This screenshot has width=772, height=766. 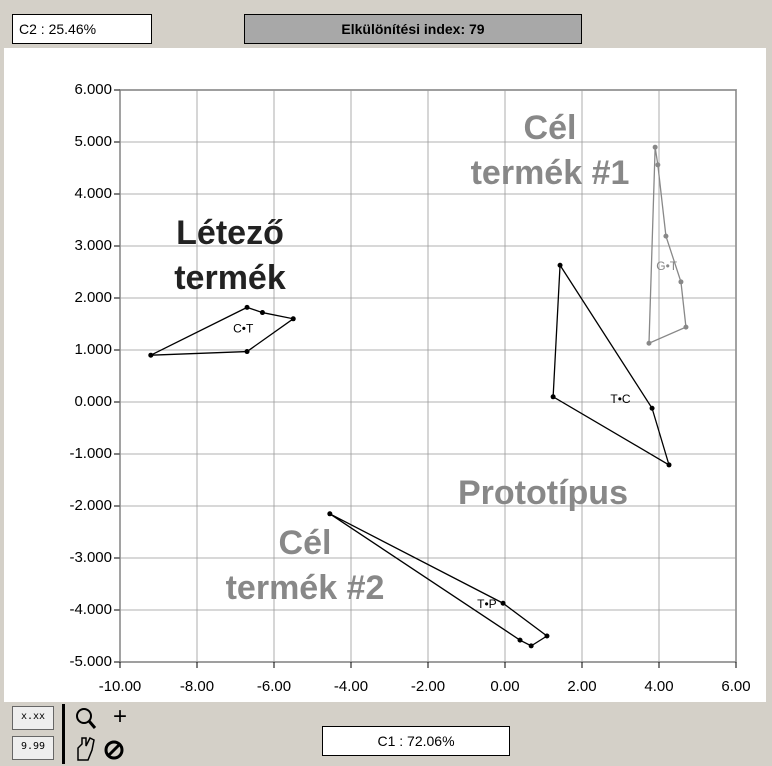 What do you see at coordinates (63, 734) in the screenshot?
I see `separator` at bounding box center [63, 734].